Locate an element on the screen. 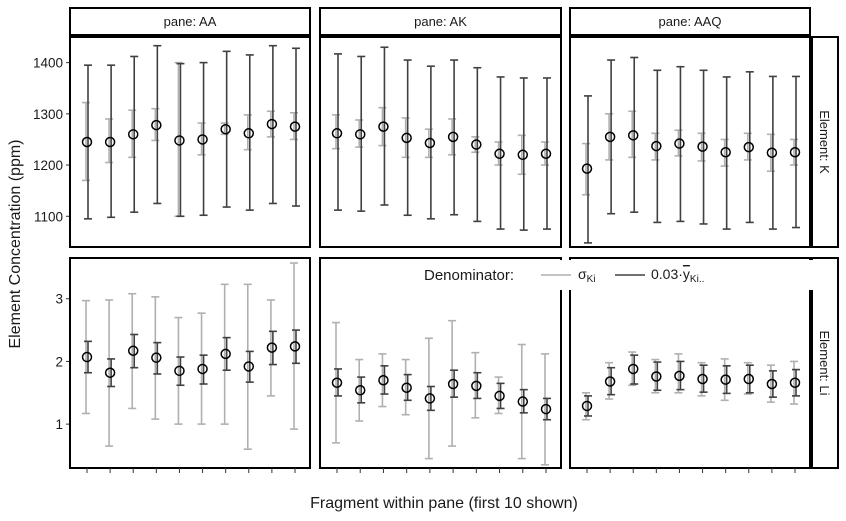 The image size is (846, 521). element-strip-label: Element: Li is located at coordinates (824, 362).